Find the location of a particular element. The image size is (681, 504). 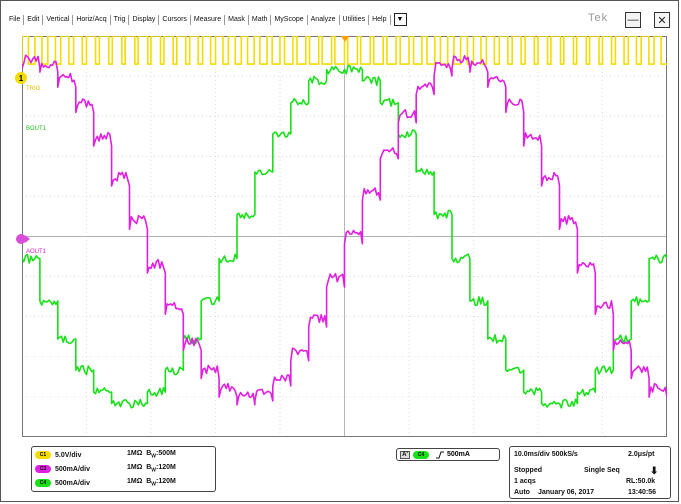

menu-item-help: Help is located at coordinates (380, 19).